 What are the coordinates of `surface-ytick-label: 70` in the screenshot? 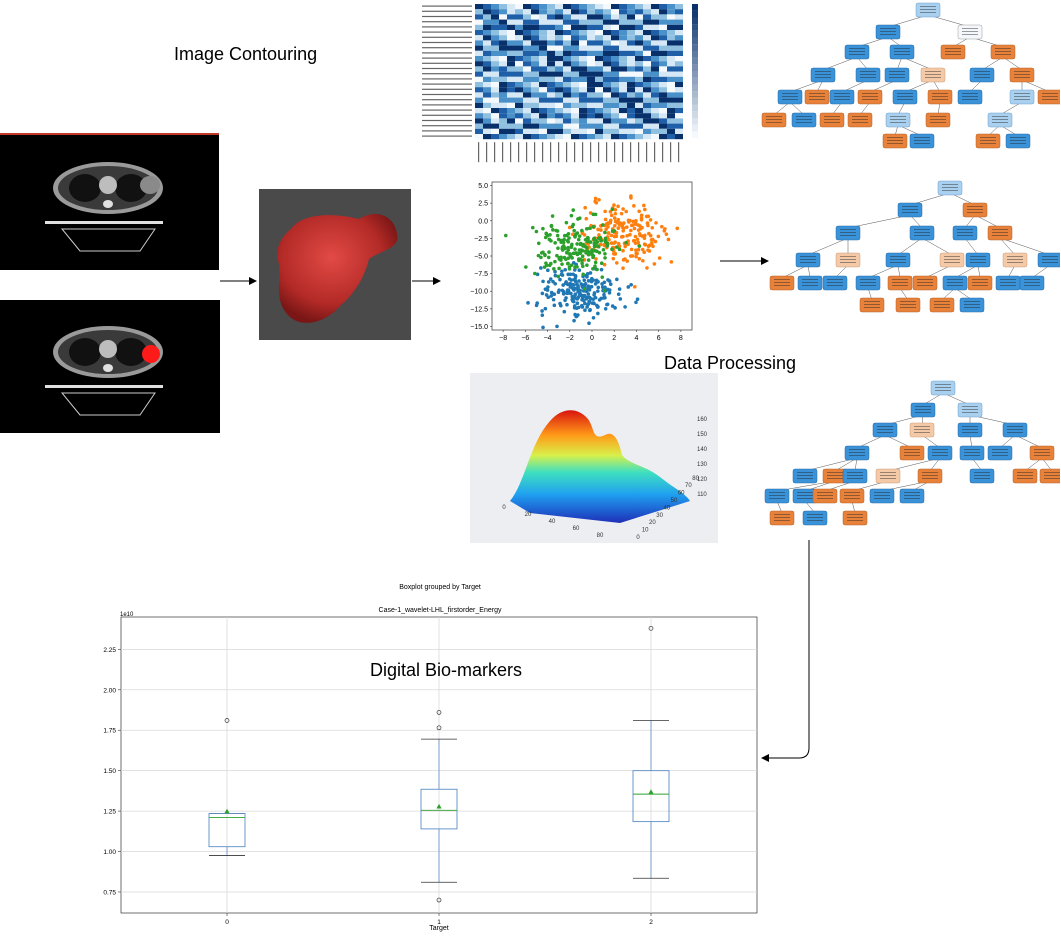 It's located at (688, 486).